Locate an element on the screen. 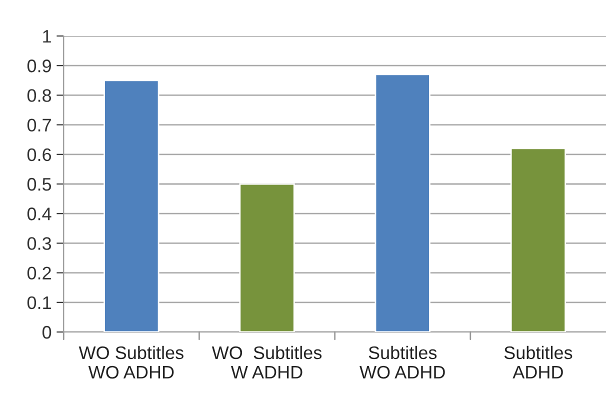  x-tick-label: Subtitles ADHD is located at coordinates (538, 362).